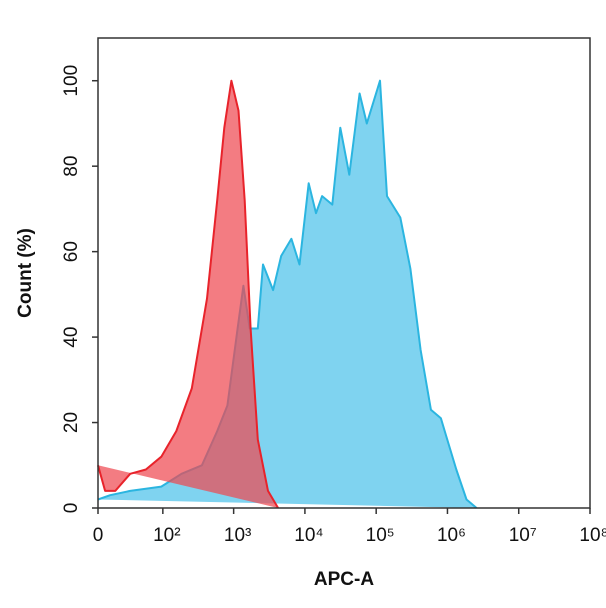 This screenshot has width=606, height=608. I want to click on x-tick-label: 10³, so click(237, 535).